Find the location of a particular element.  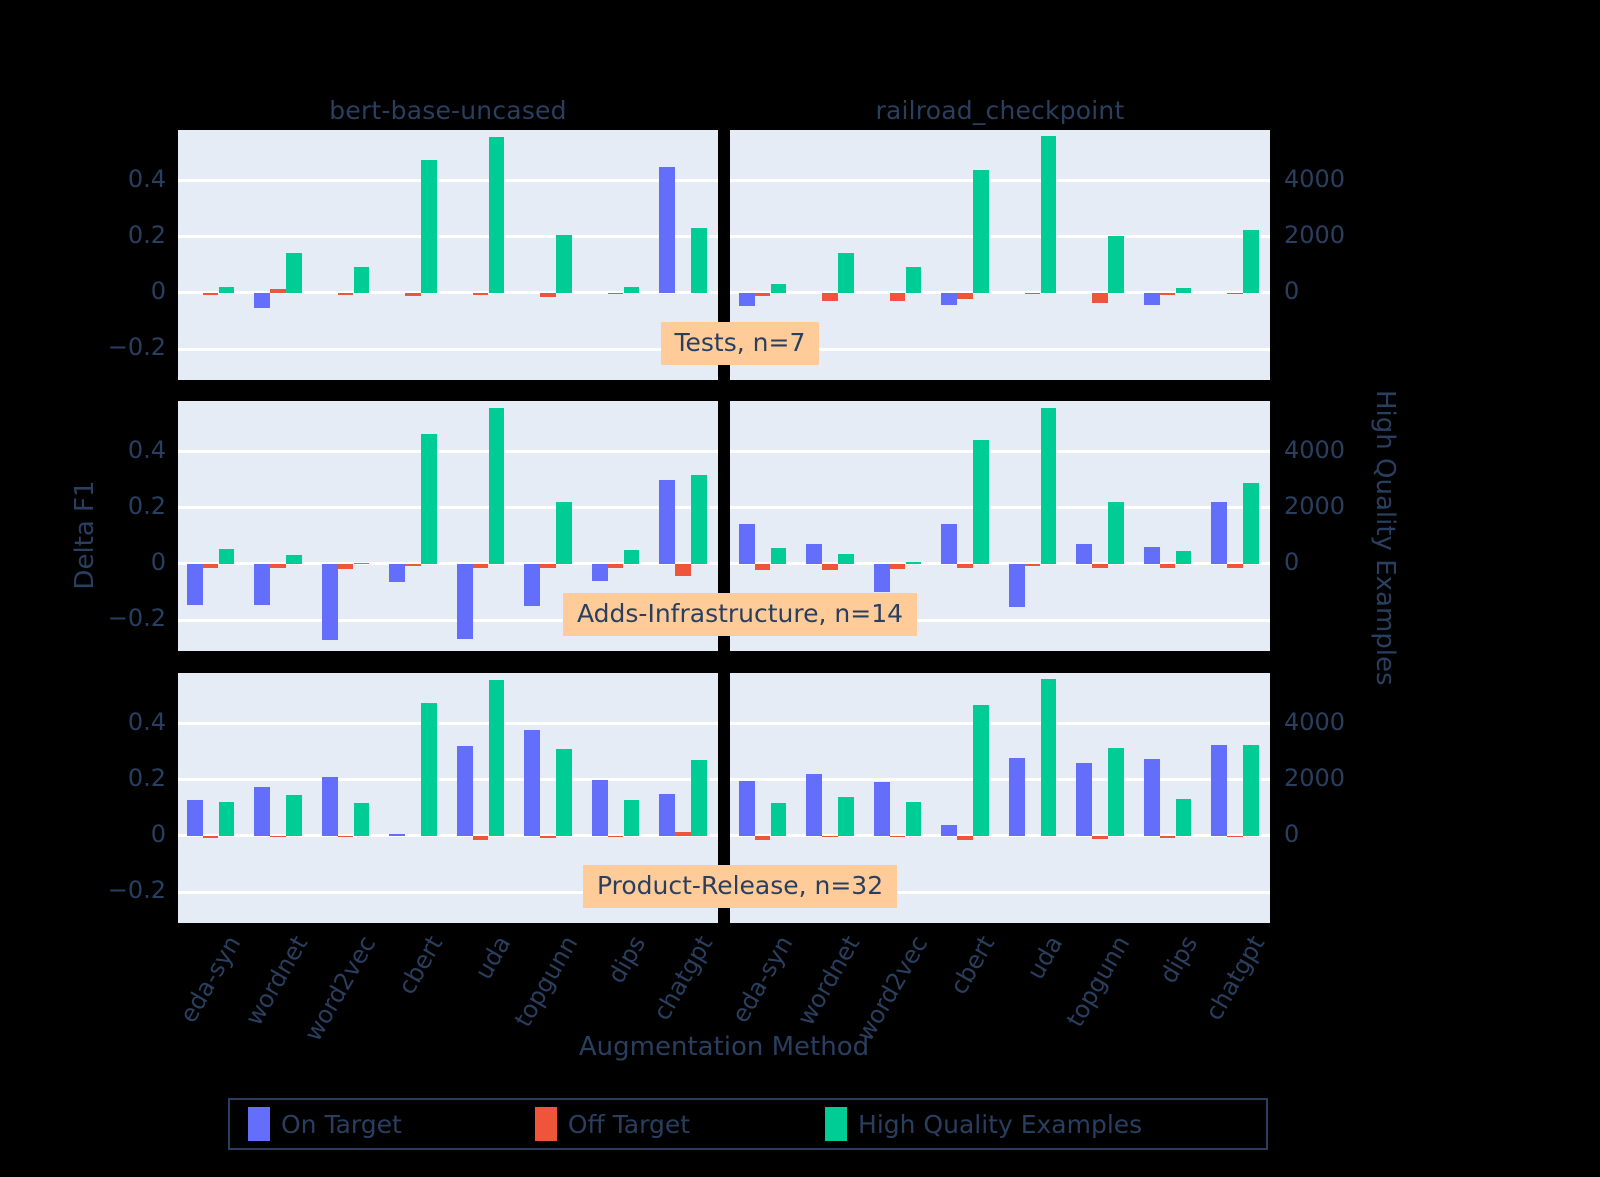

legend-item-high-quality-examples: High Quality Examples is located at coordinates (983, 1124).